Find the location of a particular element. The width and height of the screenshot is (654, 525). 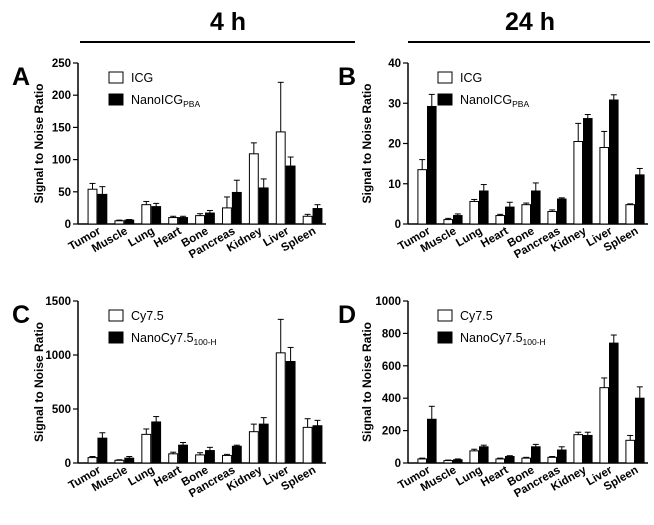

panel-label: B is located at coordinates (347, 77).